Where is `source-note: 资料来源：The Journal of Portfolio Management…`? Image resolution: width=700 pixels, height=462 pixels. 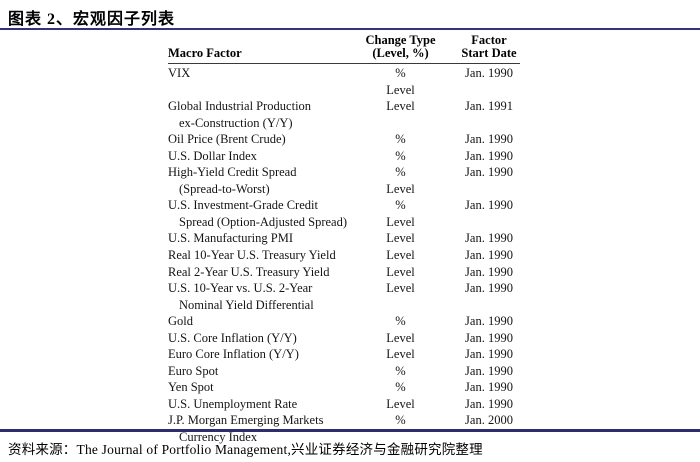 source-note: 资料来源：The Journal of Portfolio Management… is located at coordinates (245, 449).